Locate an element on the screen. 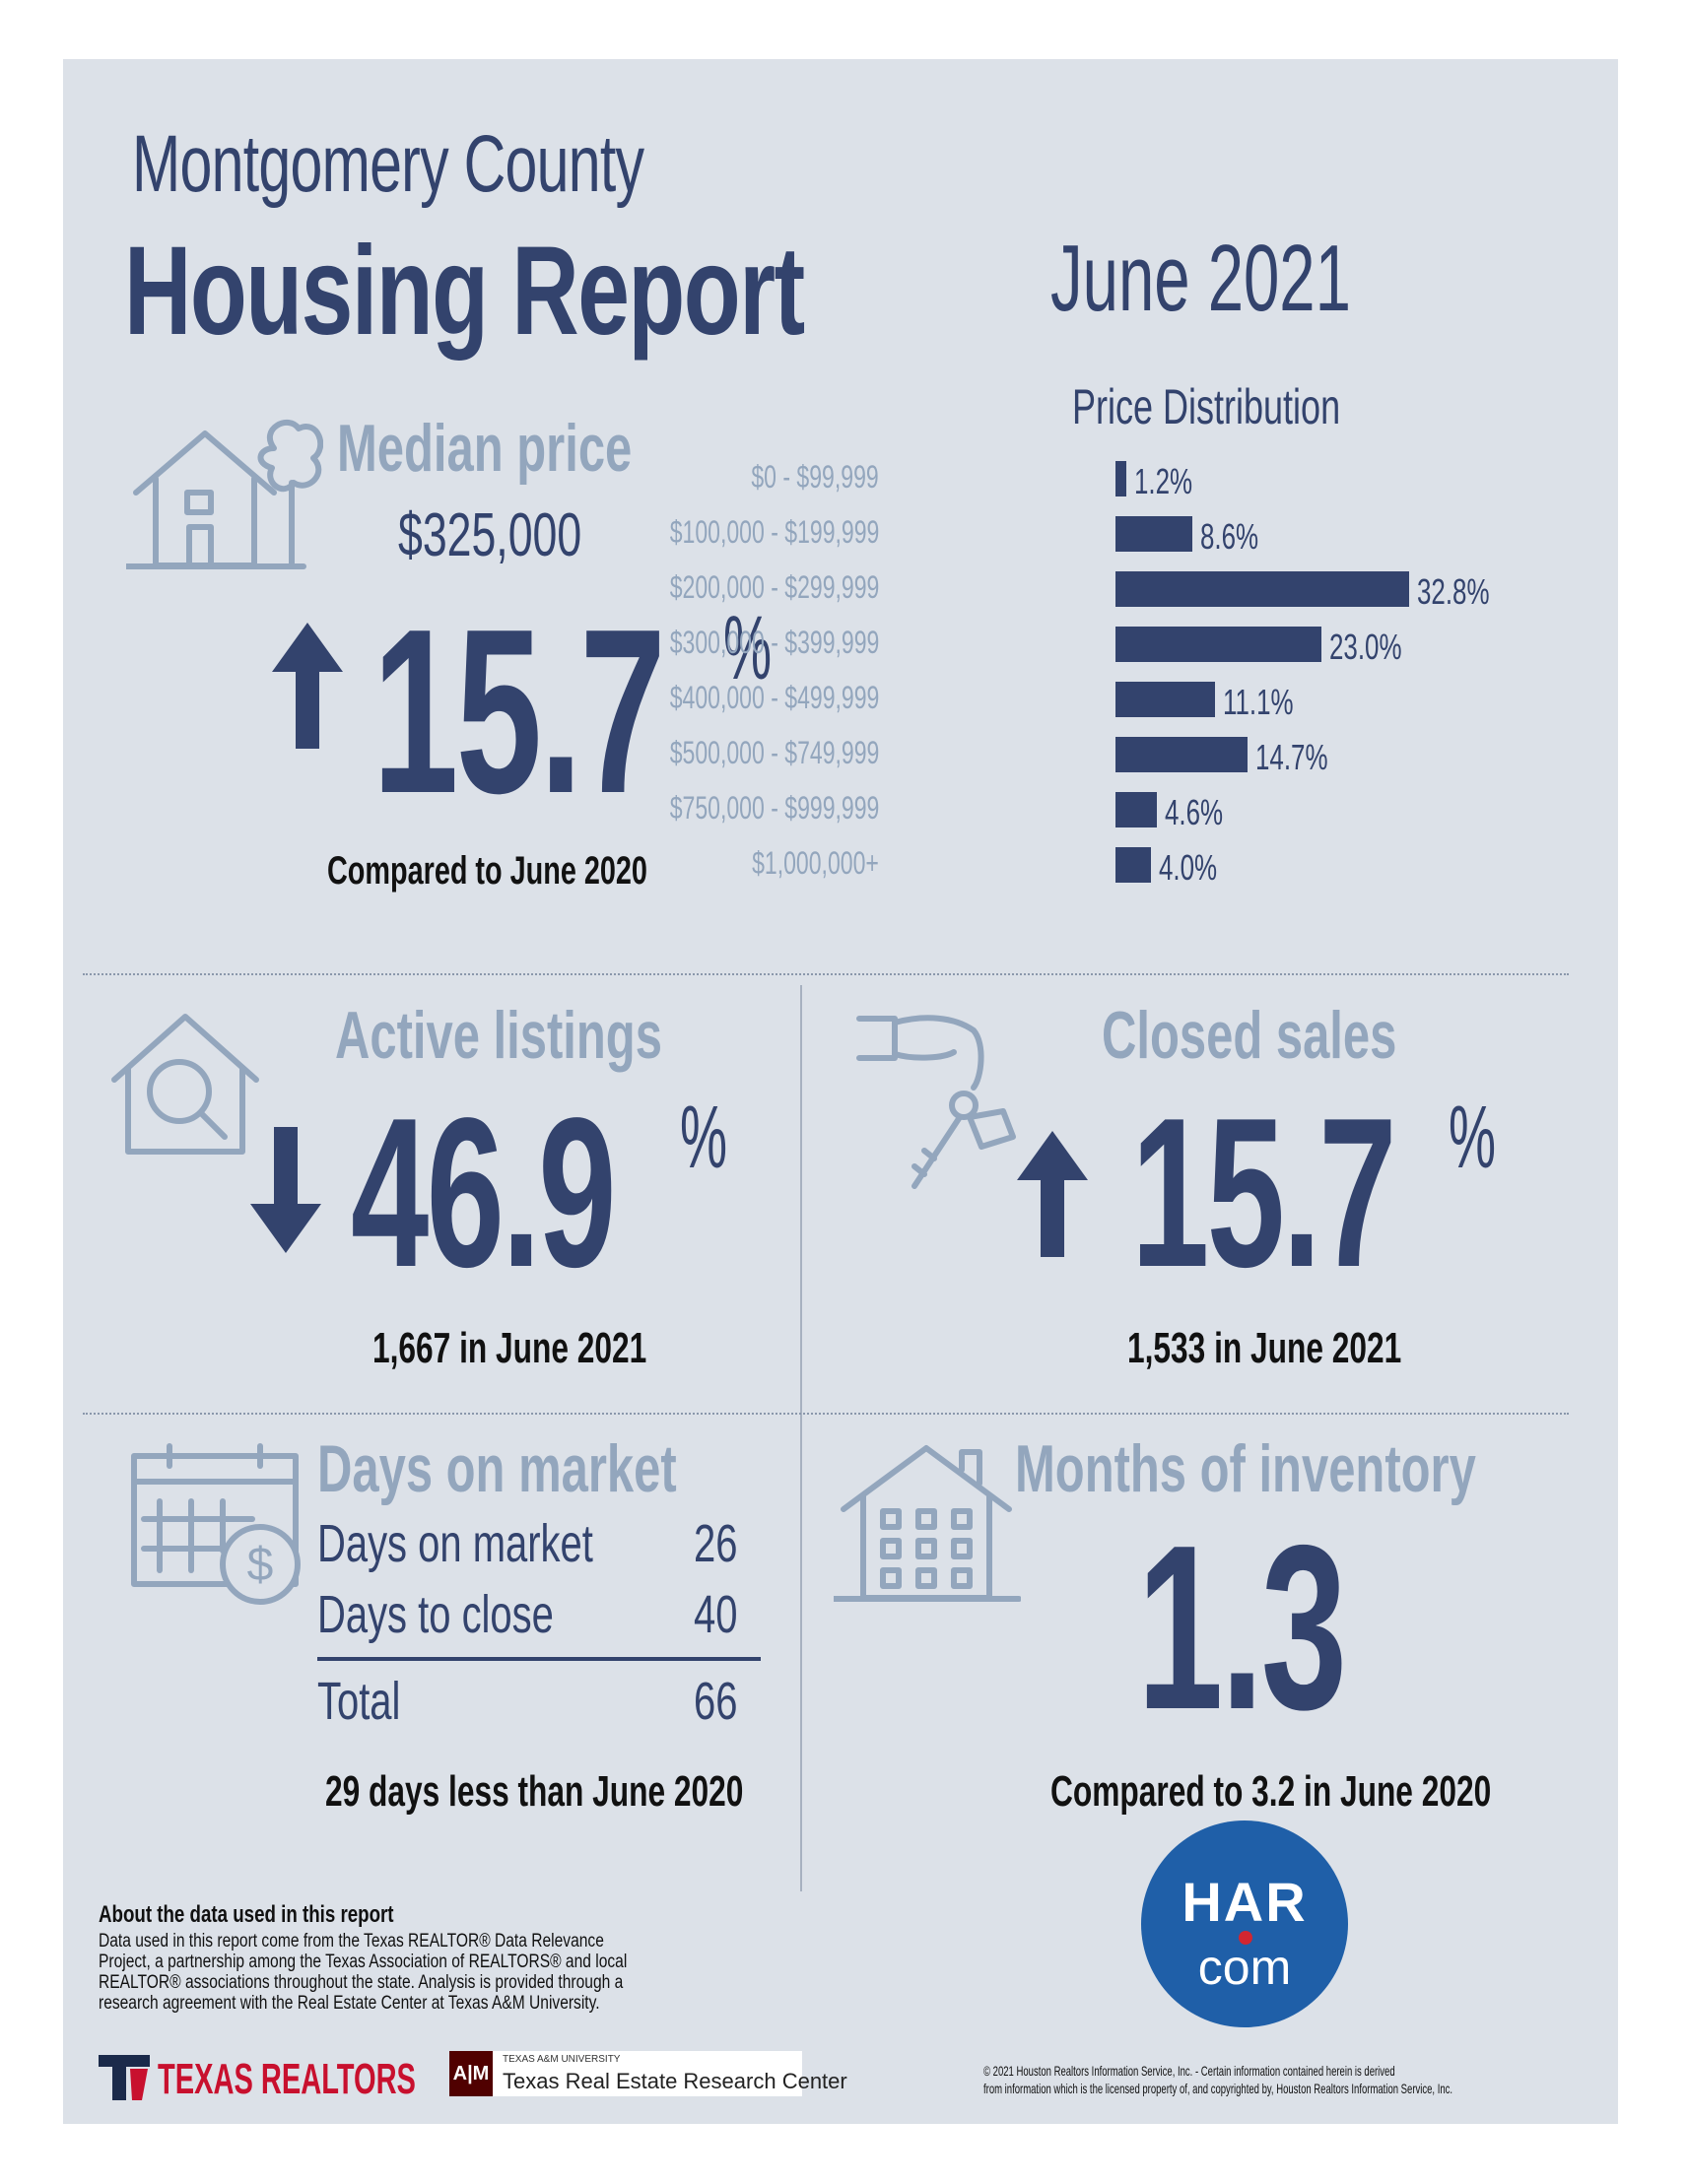  har-logo-dot is located at coordinates (1245, 1938).